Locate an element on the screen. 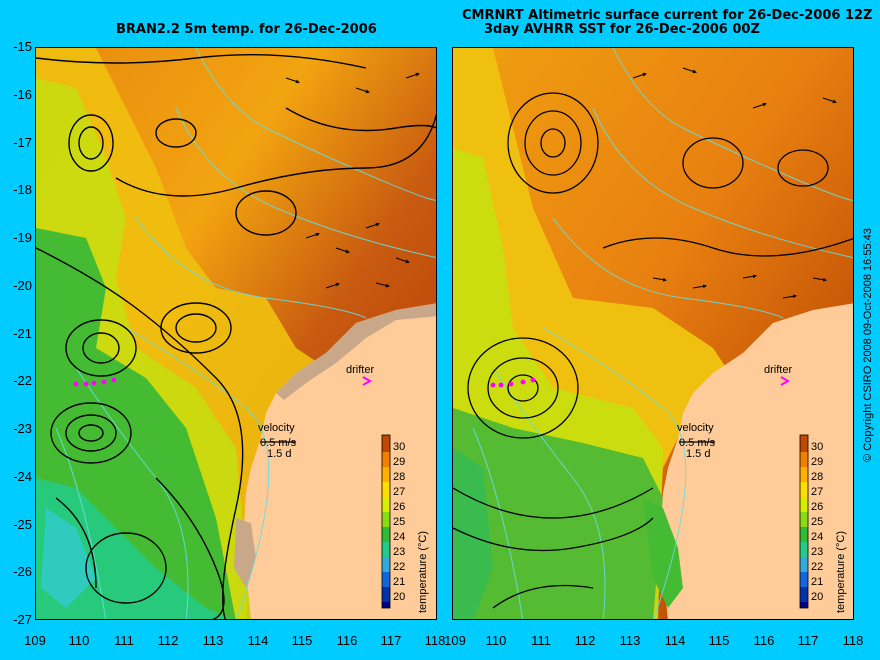 The image size is (880, 660). colorbar-right is located at coordinates (804, 521).